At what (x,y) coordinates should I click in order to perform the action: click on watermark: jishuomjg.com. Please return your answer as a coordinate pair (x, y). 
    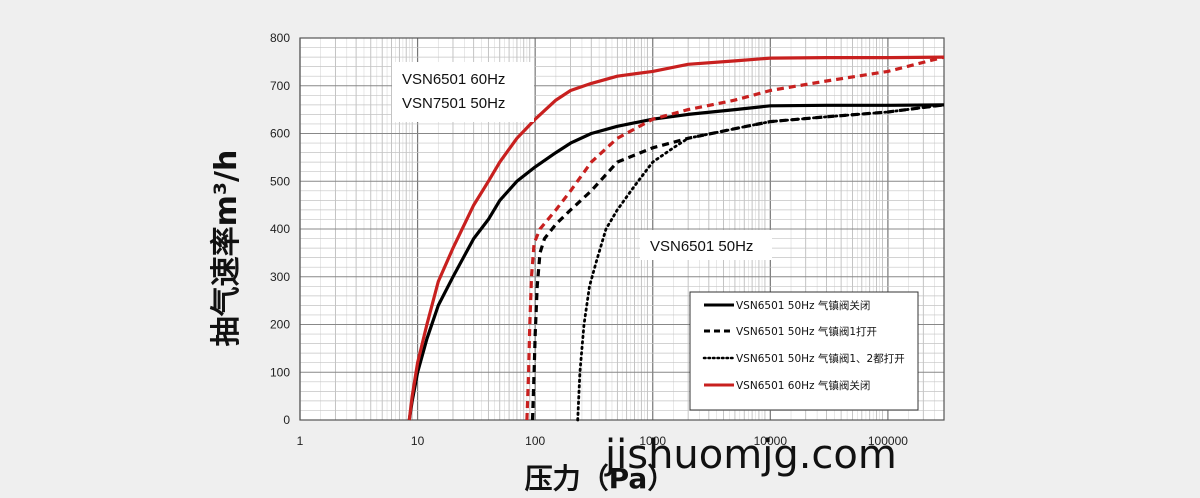
    Looking at the image, I should click on (750, 455).